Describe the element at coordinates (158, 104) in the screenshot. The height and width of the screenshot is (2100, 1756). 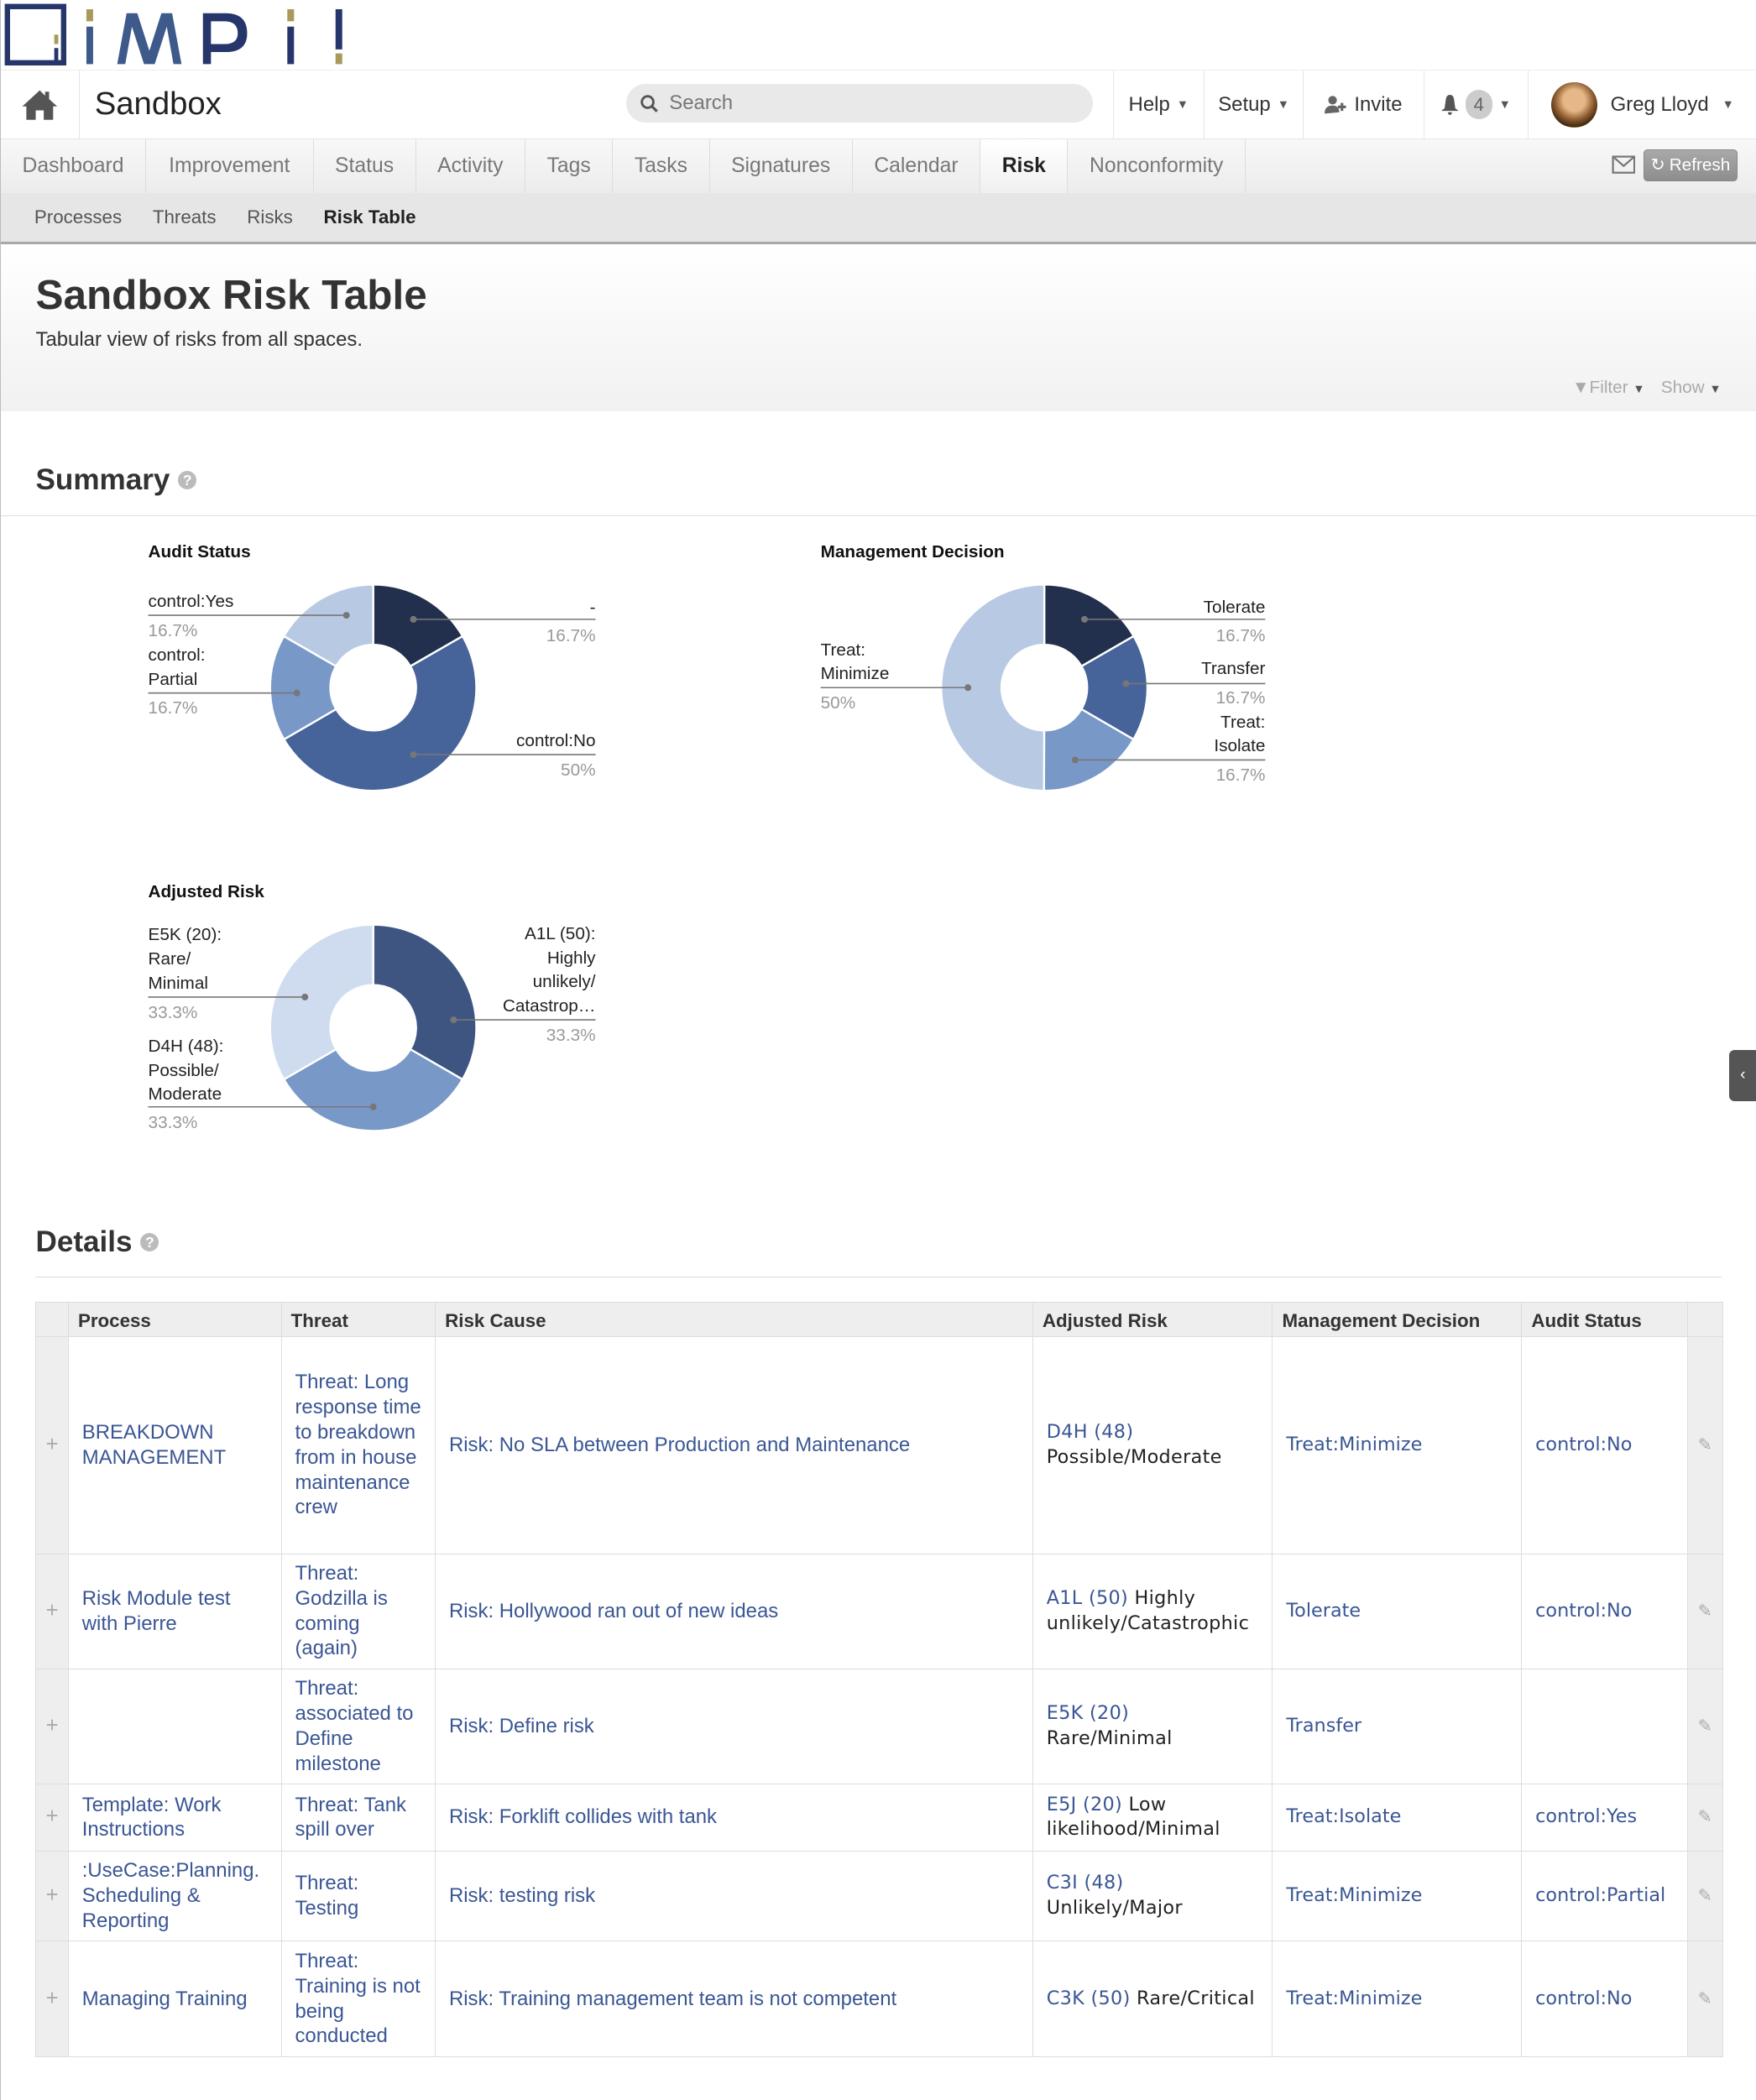
I see `space-name: Sandbox` at that location.